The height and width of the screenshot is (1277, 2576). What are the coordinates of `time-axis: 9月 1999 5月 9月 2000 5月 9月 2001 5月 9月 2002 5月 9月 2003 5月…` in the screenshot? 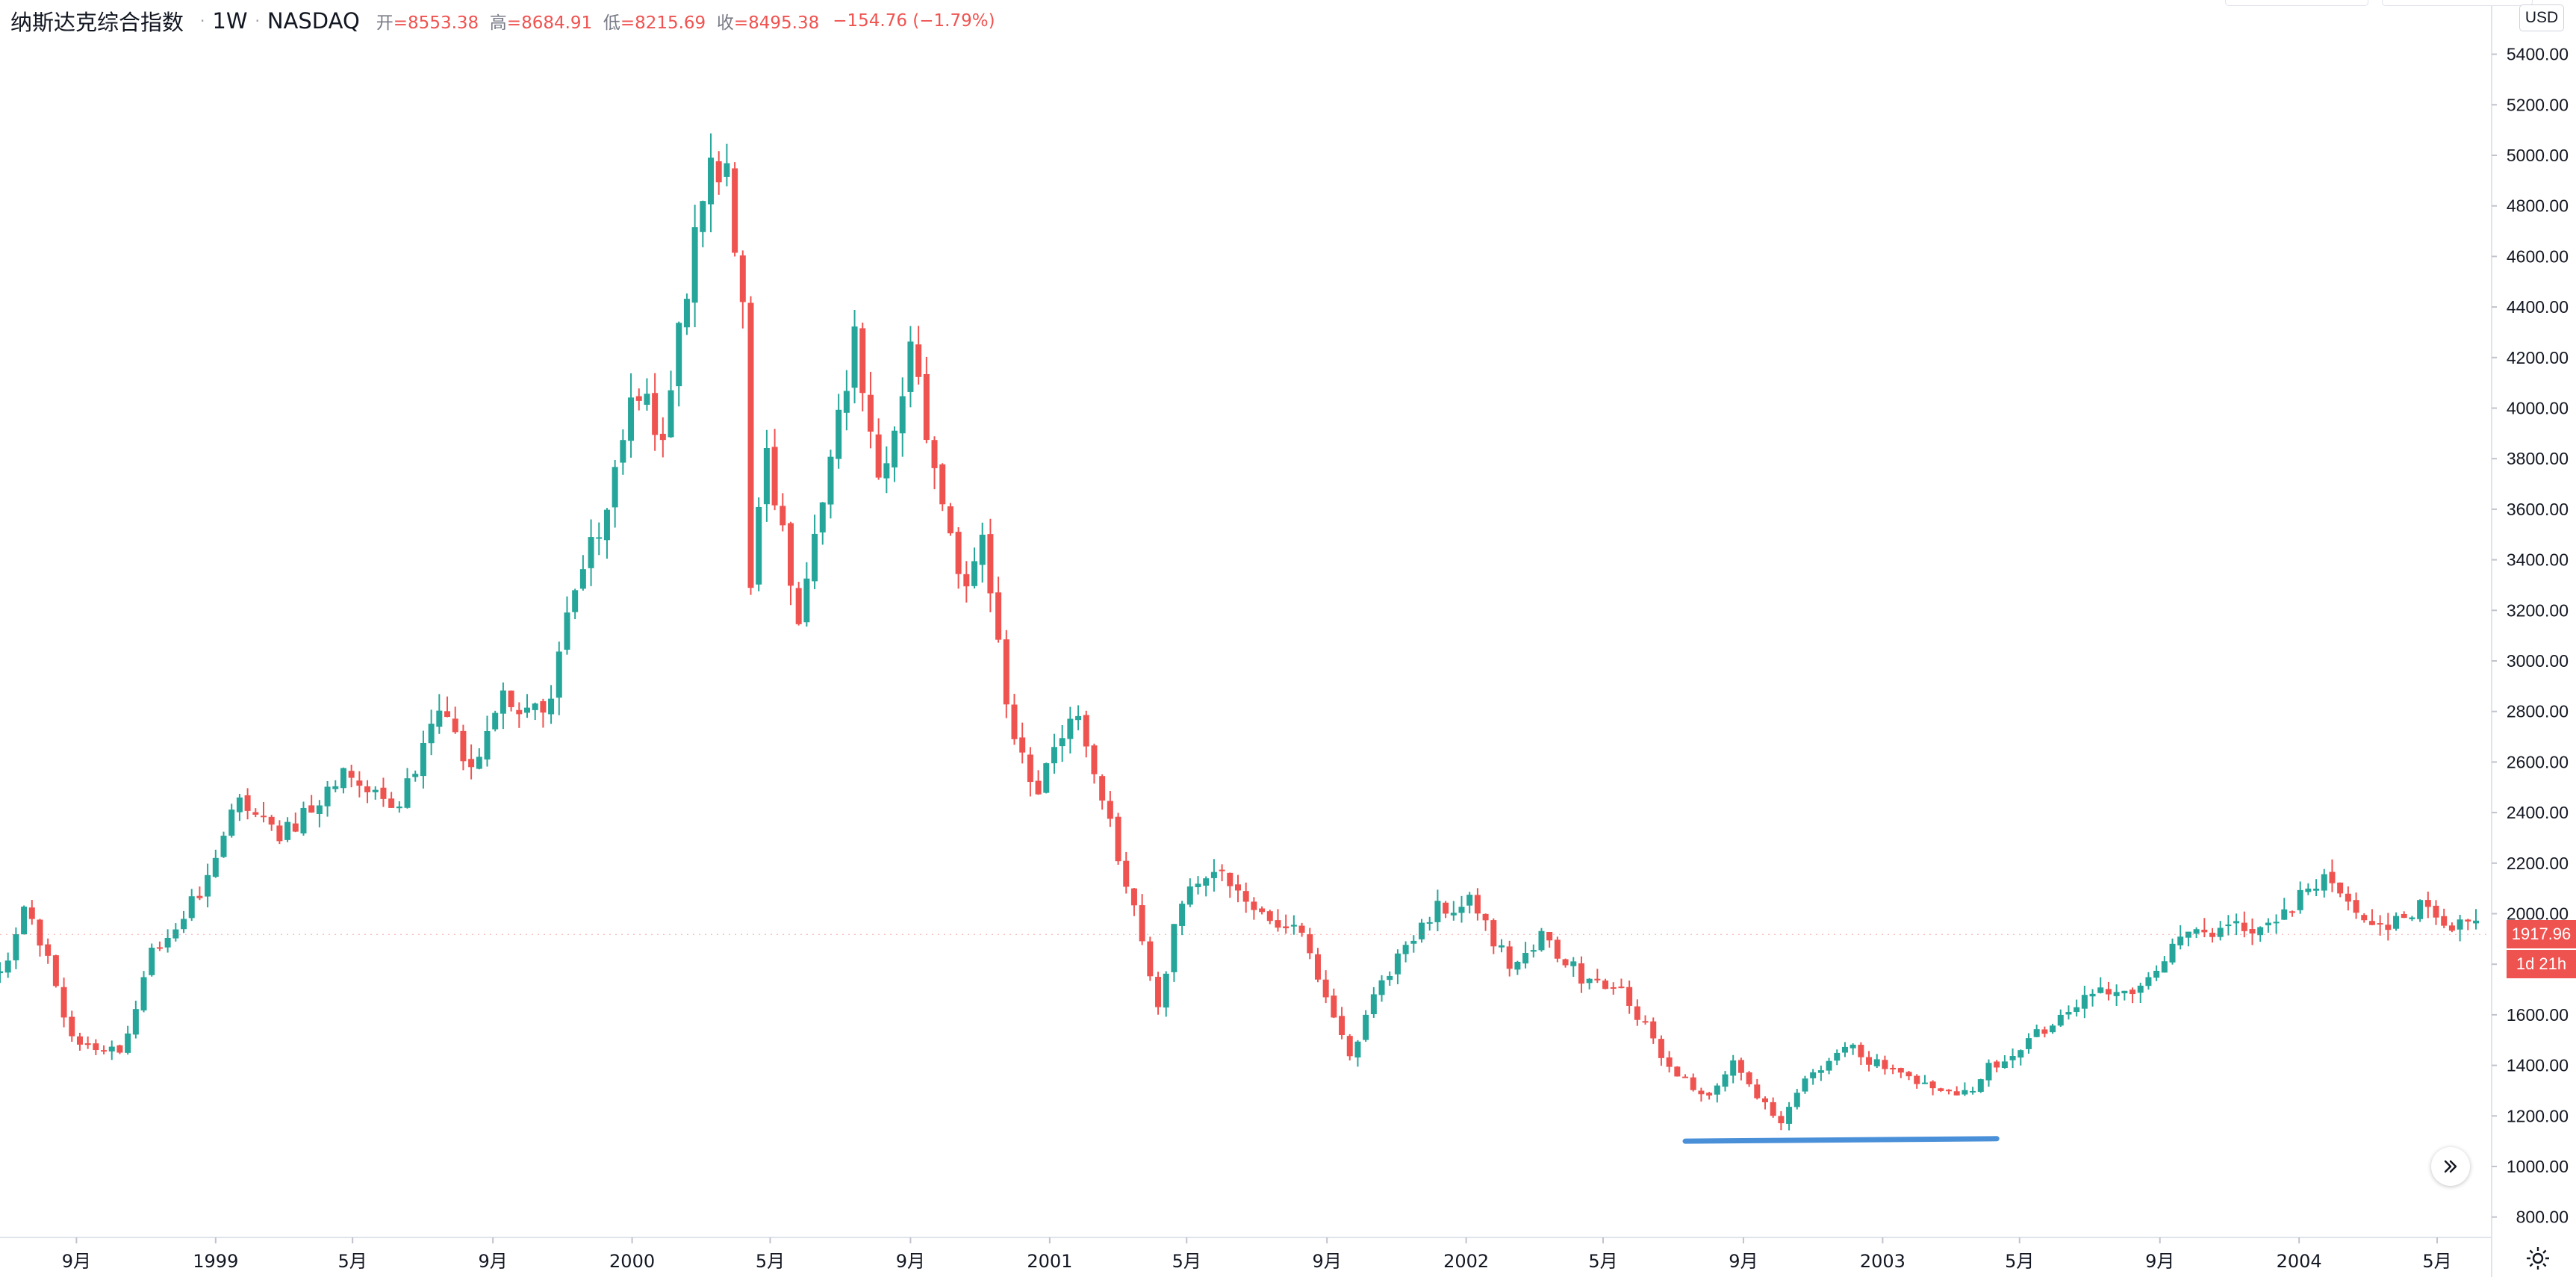 It's located at (1257, 1254).